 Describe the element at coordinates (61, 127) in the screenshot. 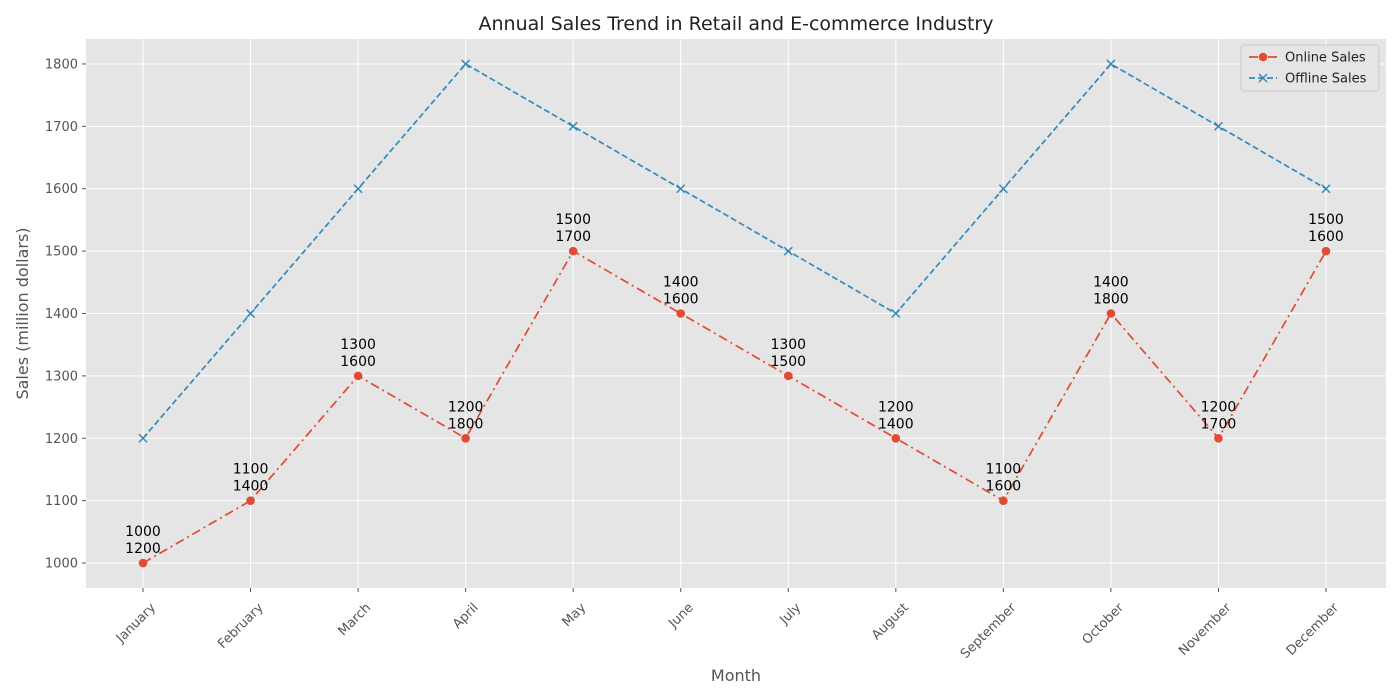

I see `y-tick-label: 1700` at that location.